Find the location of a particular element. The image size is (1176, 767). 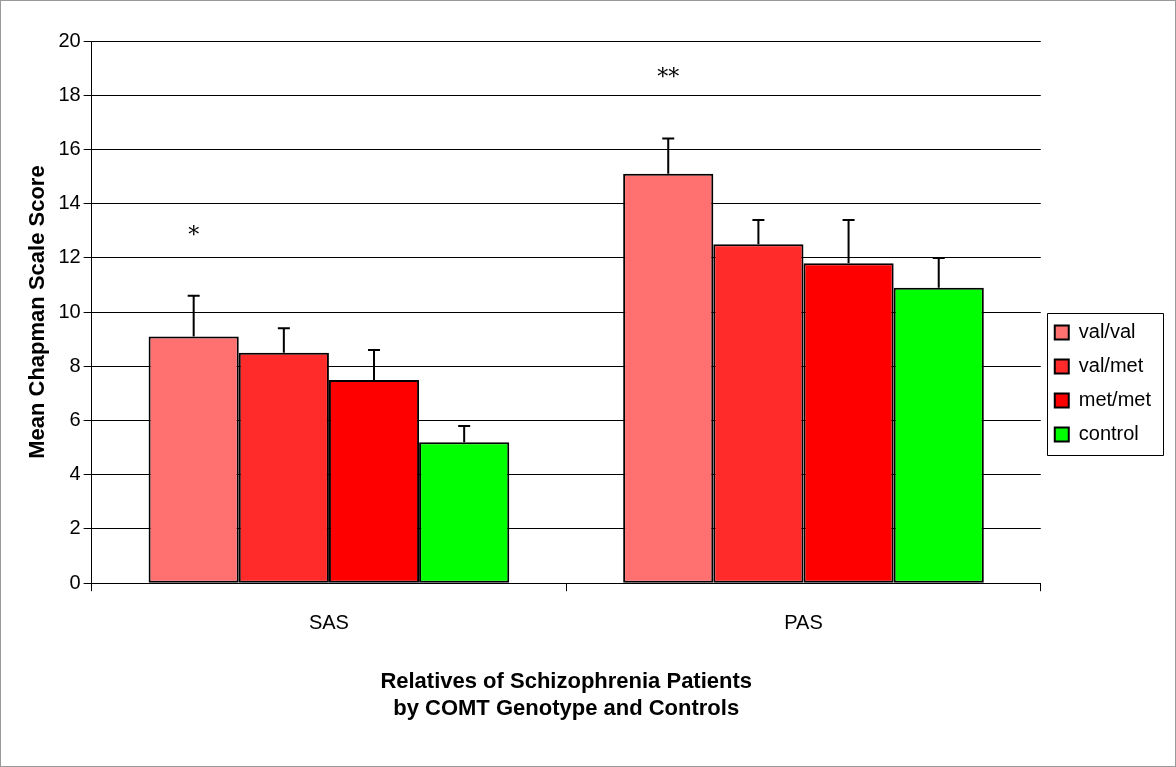

legend-label: val/val is located at coordinates (1107, 331).